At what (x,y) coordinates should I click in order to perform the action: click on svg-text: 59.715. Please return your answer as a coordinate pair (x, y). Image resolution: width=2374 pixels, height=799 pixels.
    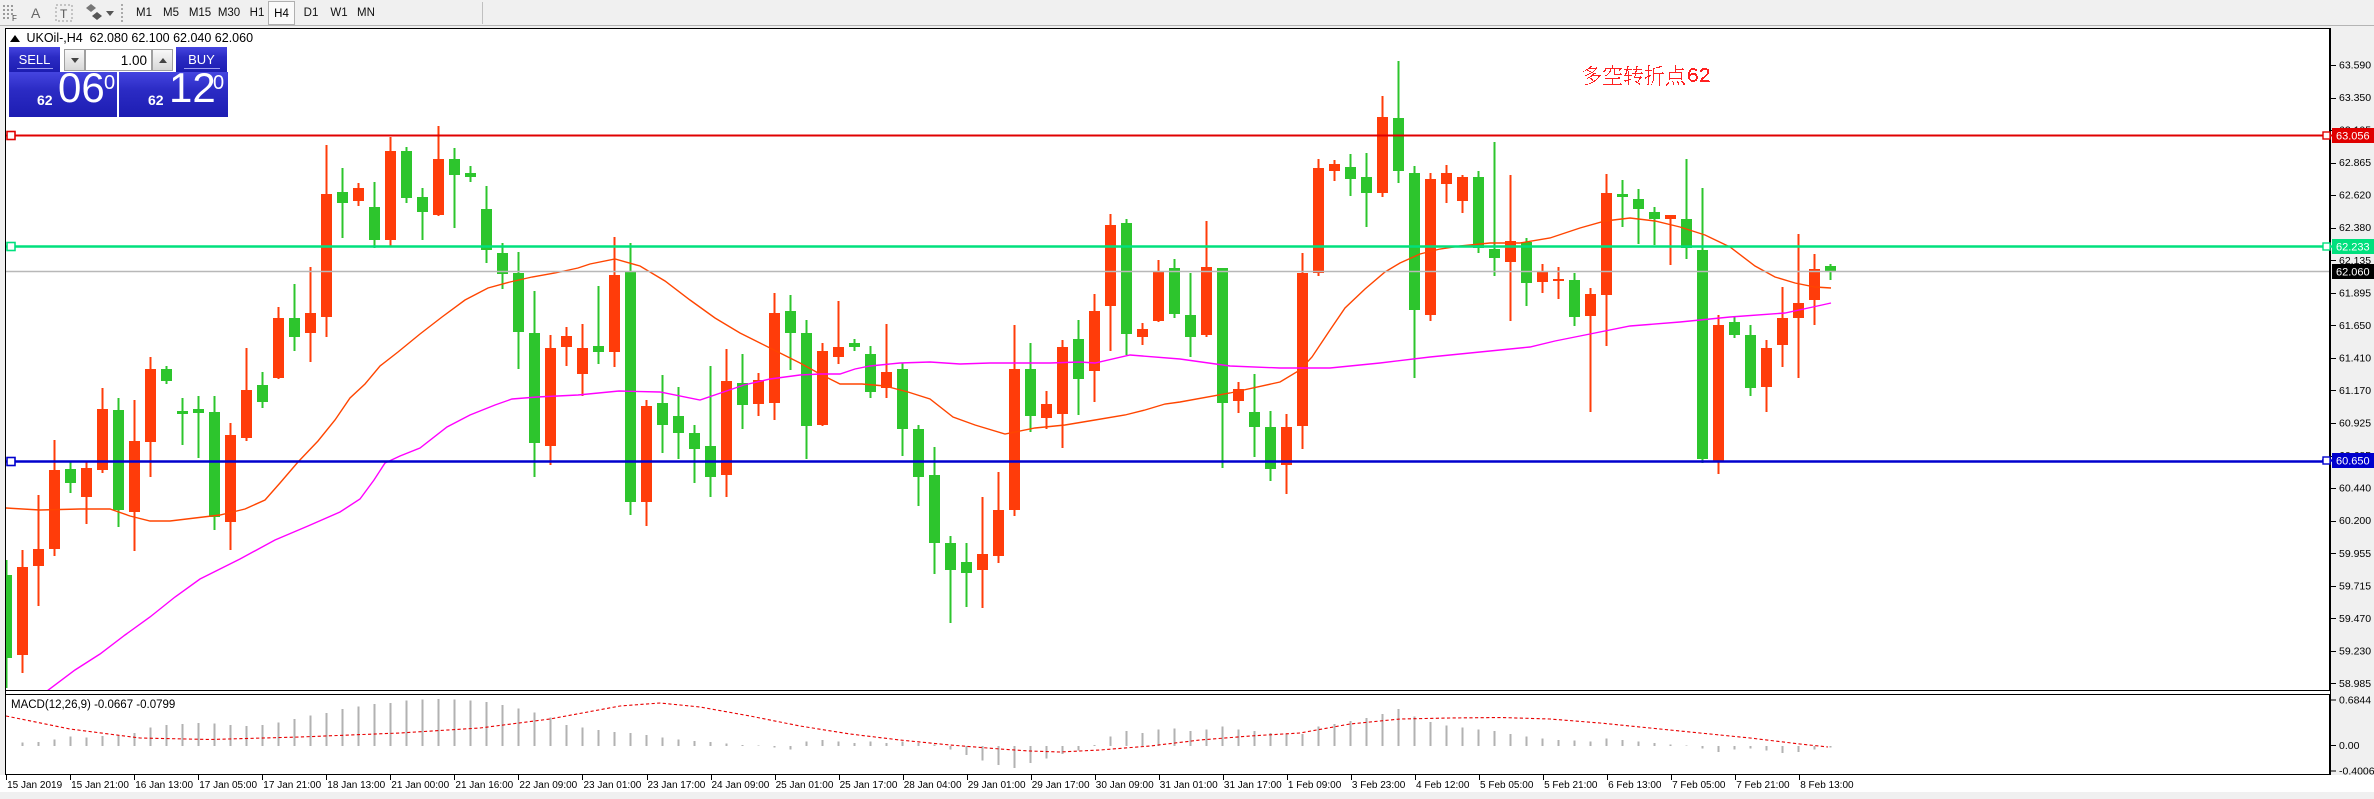
    Looking at the image, I should click on (2355, 586).